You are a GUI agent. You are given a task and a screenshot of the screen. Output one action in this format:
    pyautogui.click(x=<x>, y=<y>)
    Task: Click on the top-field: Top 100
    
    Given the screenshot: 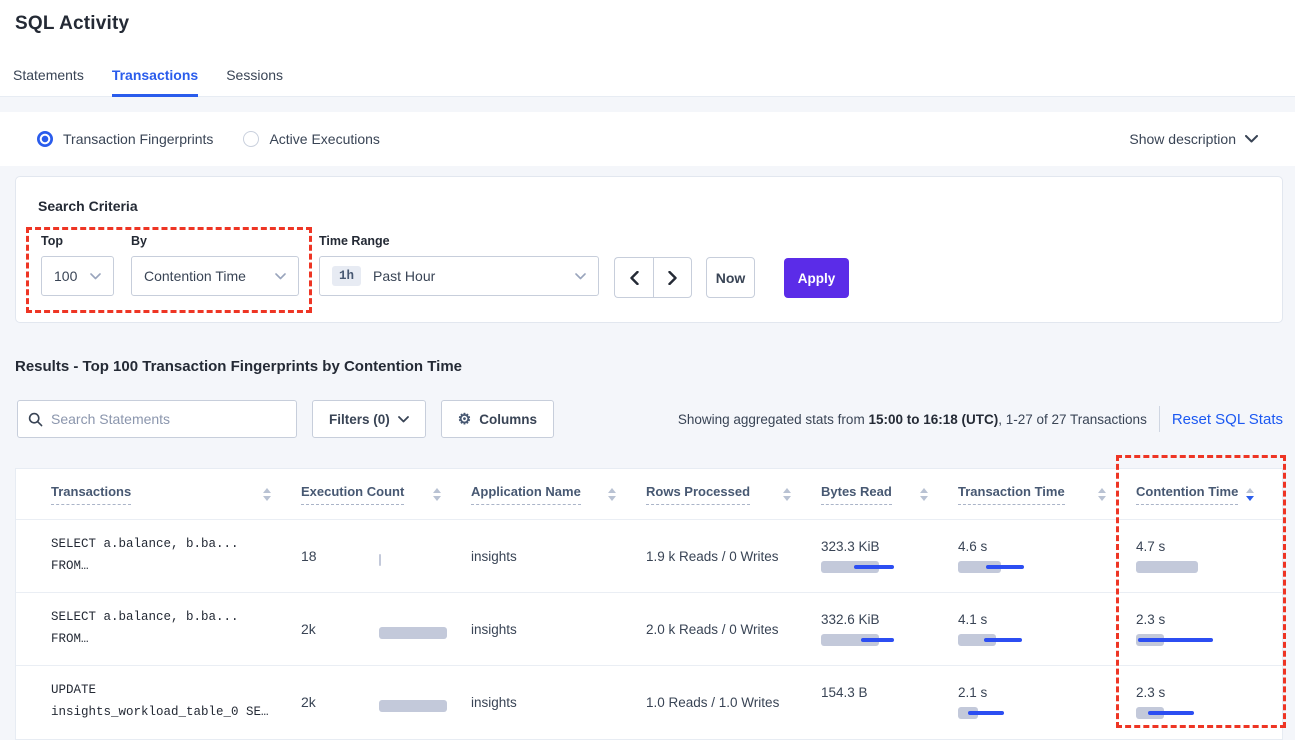 What is the action you would take?
    pyautogui.click(x=77, y=265)
    